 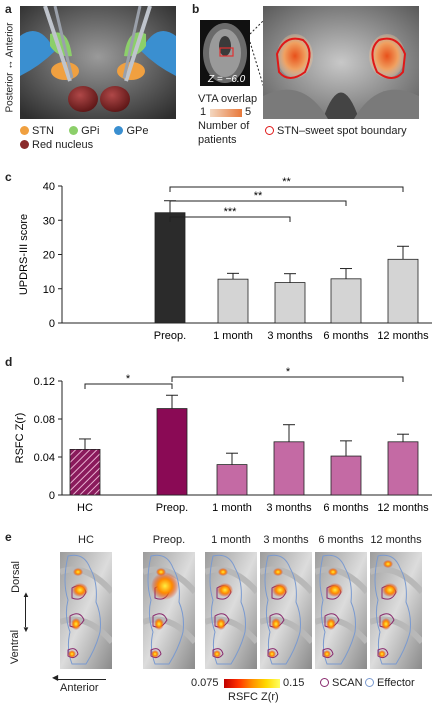 I want to click on panel-e-column-header: 1 month, so click(x=231, y=540).